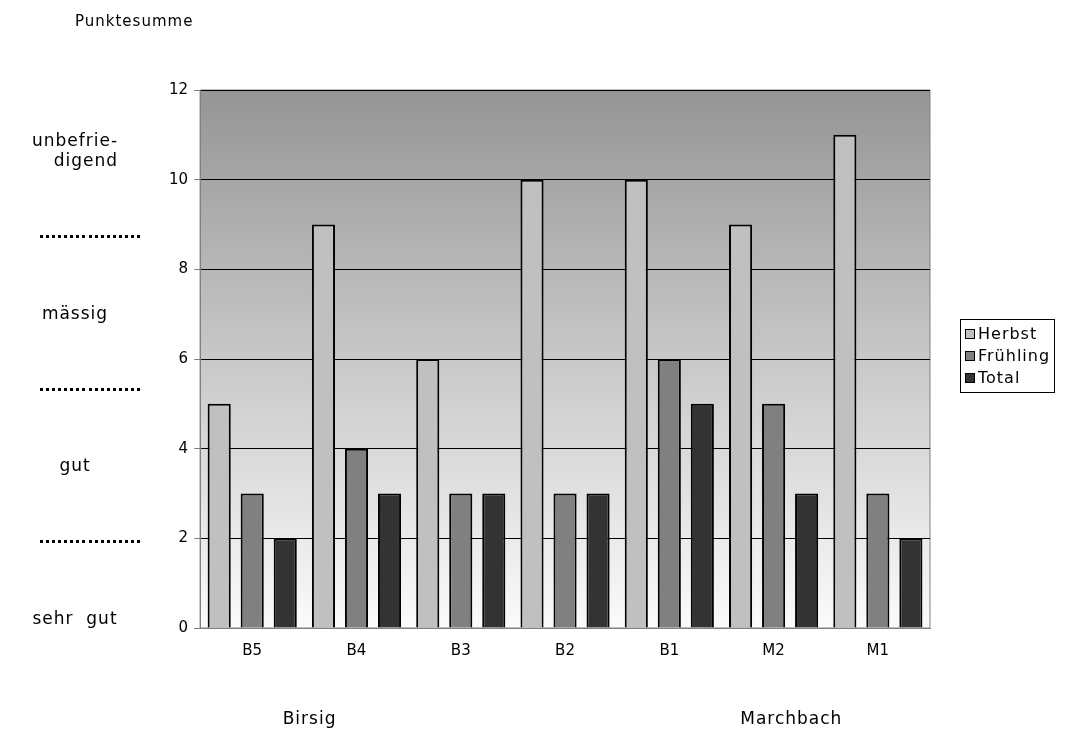 The width and height of the screenshot is (1074, 733). What do you see at coordinates (75, 617) in the screenshot?
I see `text: sehr gut` at bounding box center [75, 617].